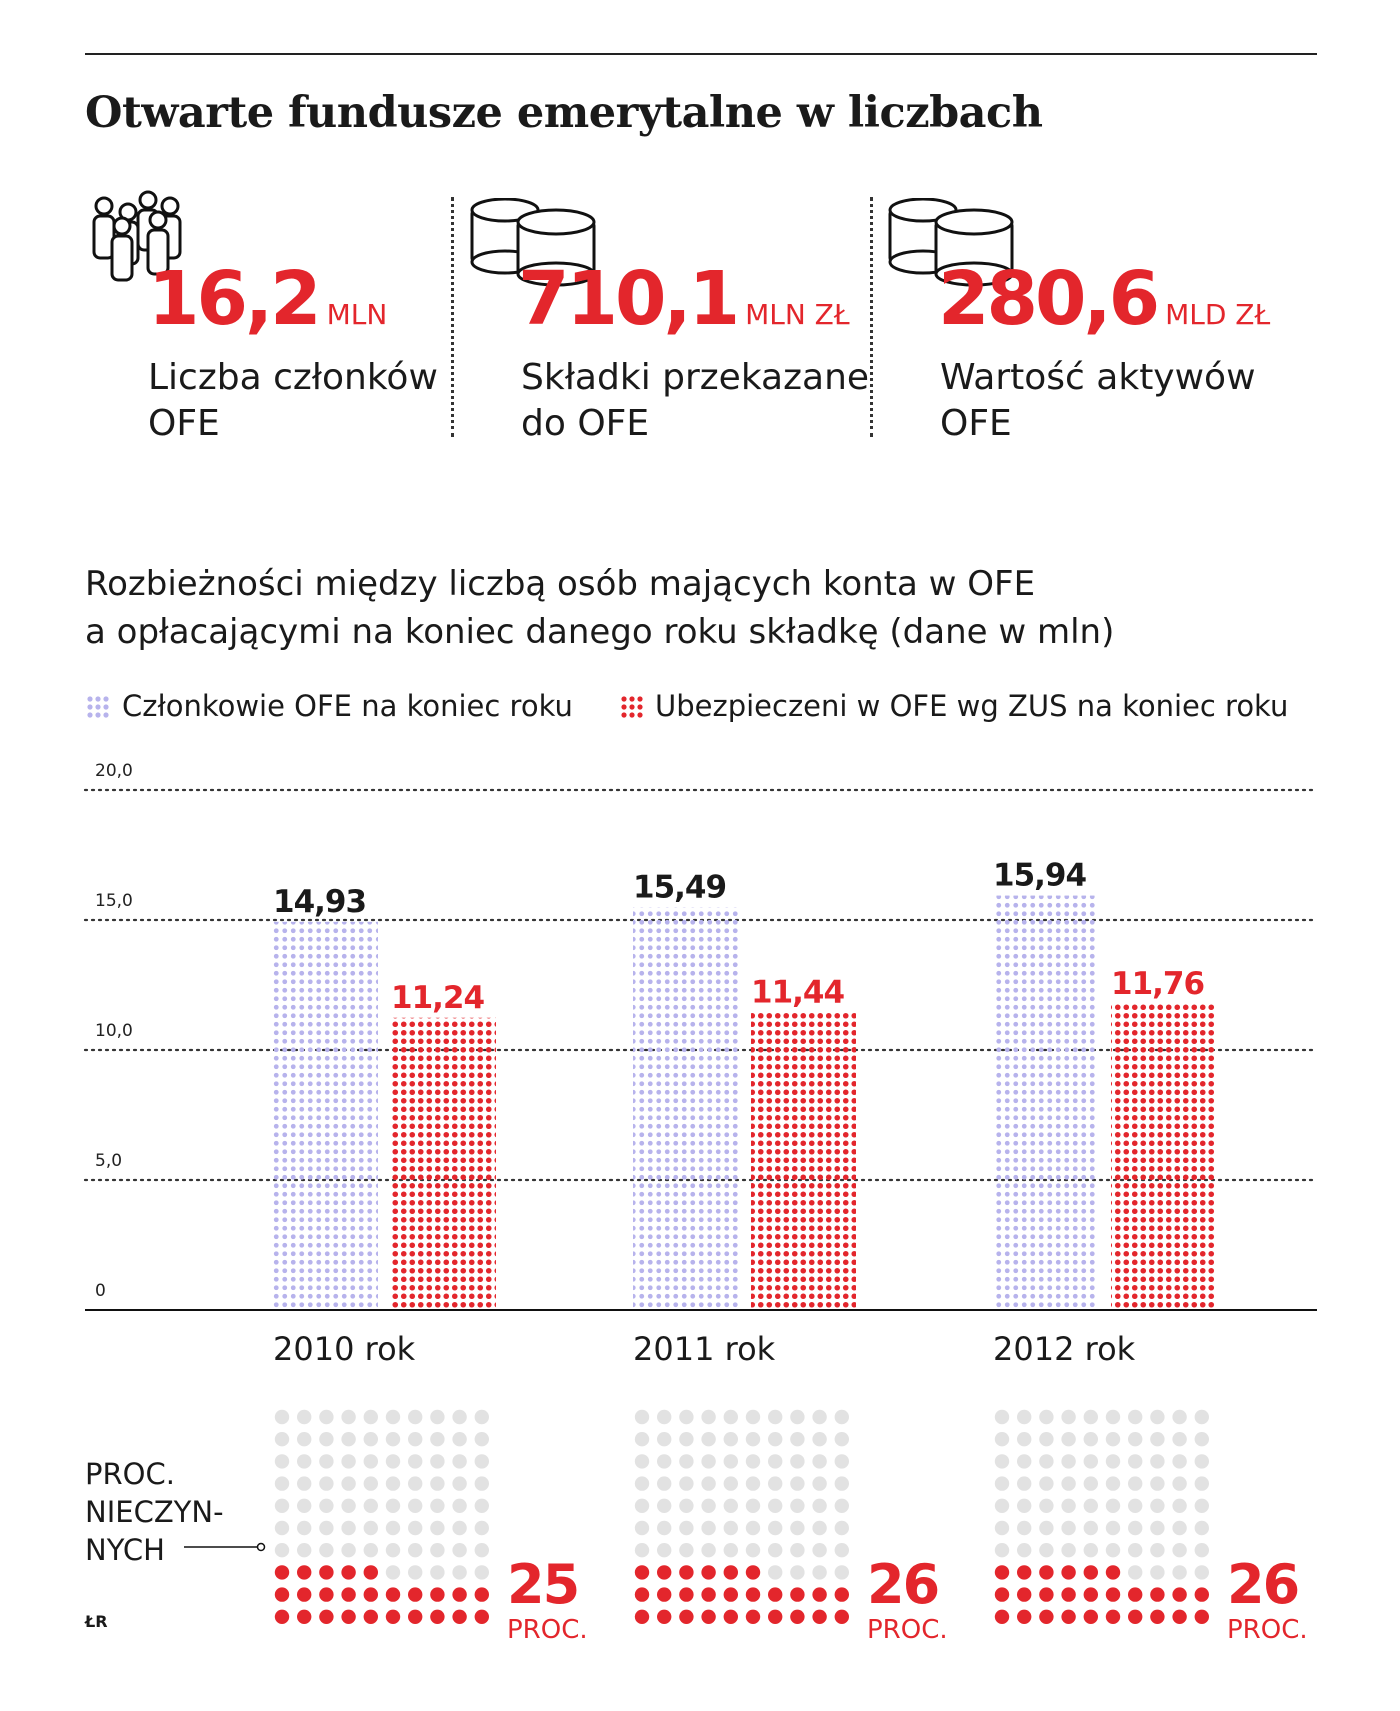  What do you see at coordinates (951, 242) in the screenshot?
I see `coins-icon` at bounding box center [951, 242].